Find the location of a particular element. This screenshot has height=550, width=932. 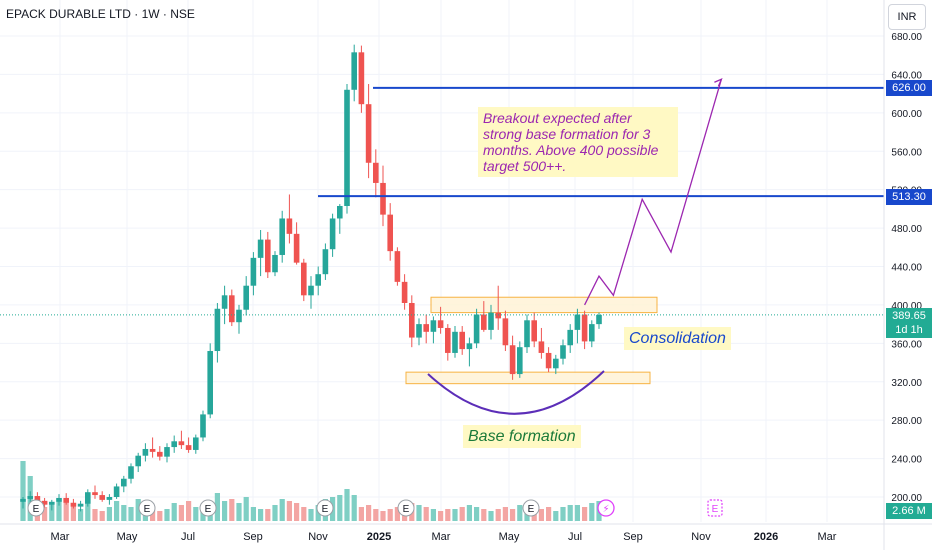

price-tick-label: 480.00 is located at coordinates (906, 229).